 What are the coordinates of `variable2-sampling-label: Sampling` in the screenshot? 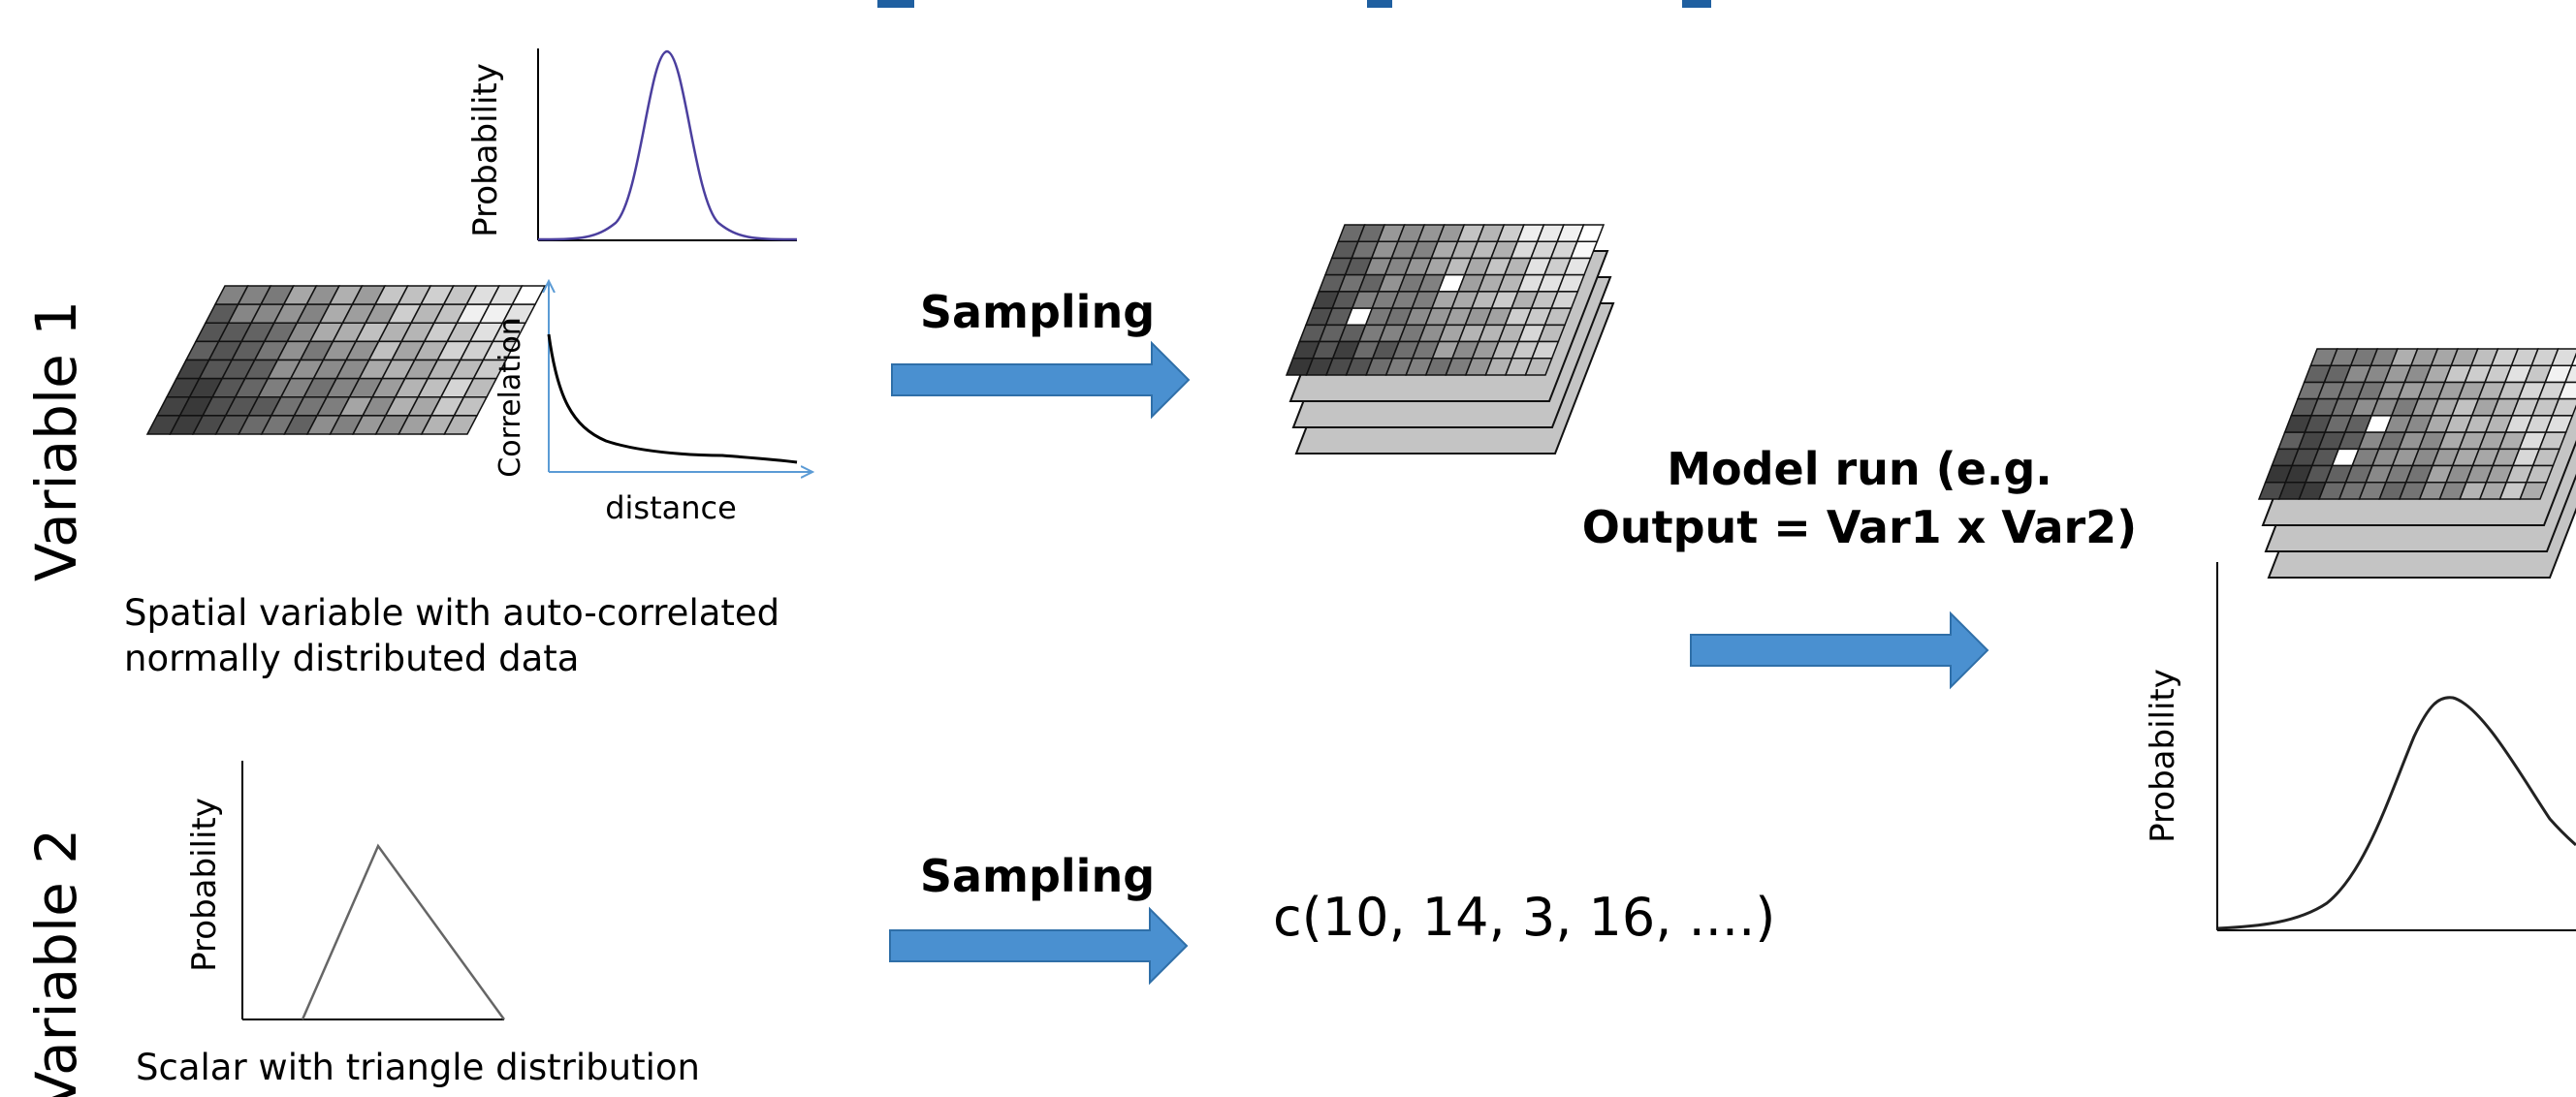 It's located at (1037, 876).